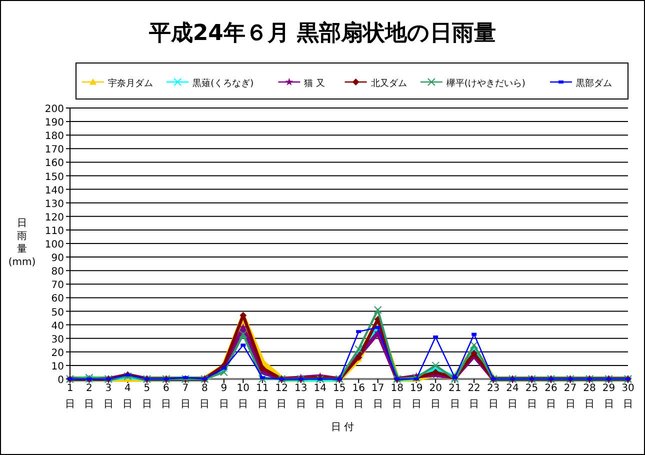 The width and height of the screenshot is (645, 455). I want to click on legend-label: 黒部ダム, so click(594, 83).